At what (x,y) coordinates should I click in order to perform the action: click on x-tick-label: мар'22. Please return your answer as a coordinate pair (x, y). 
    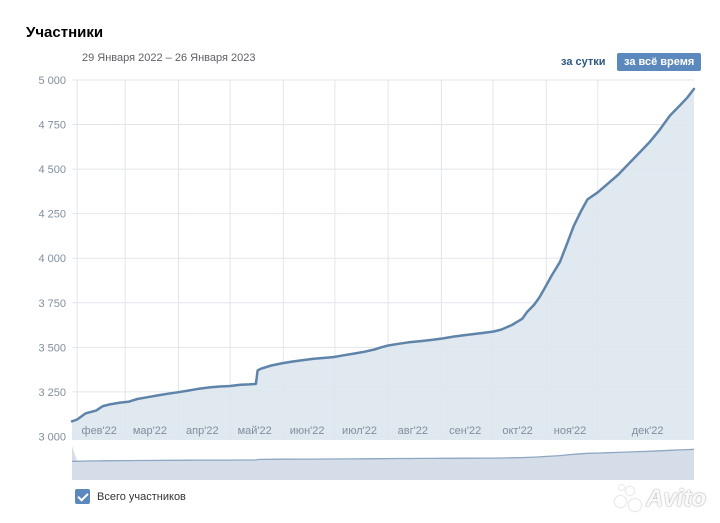
    Looking at the image, I should click on (150, 431).